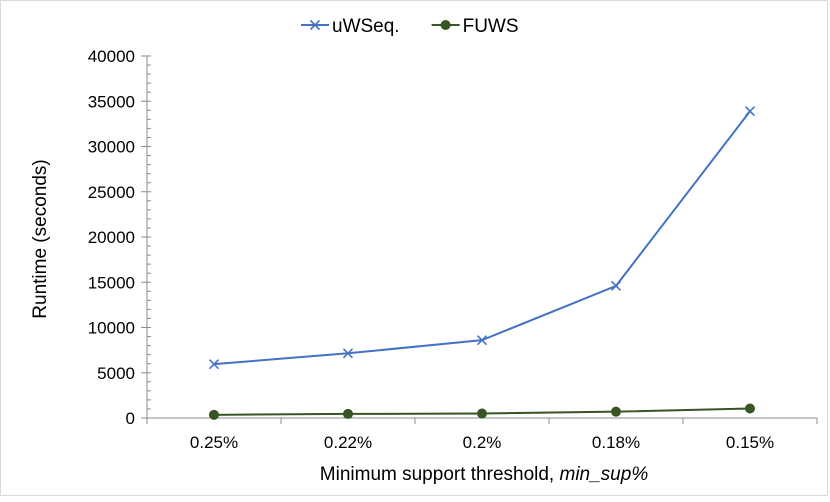  I want to click on y-axis-title: Runtime (seconds), so click(40, 238).